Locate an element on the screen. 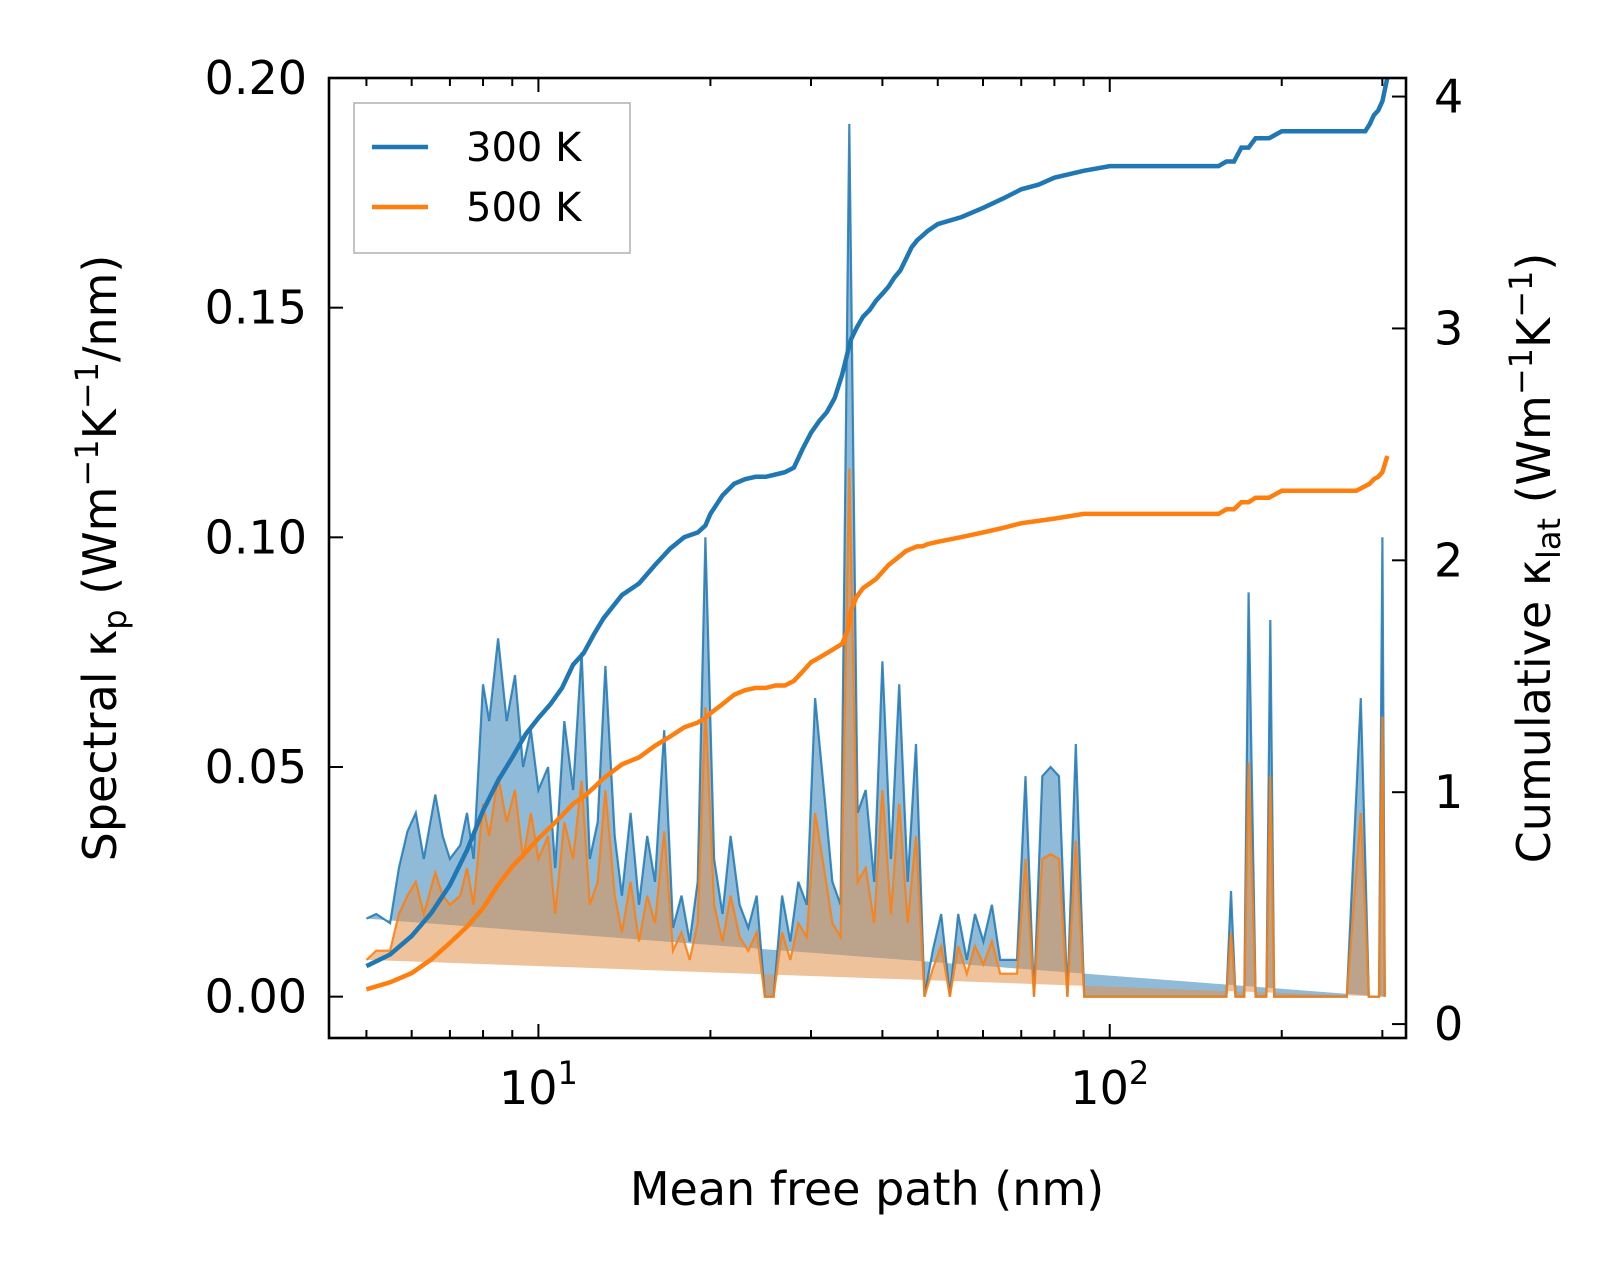 The width and height of the screenshot is (1623, 1272). legend-300k-label: 300 K is located at coordinates (524, 148).